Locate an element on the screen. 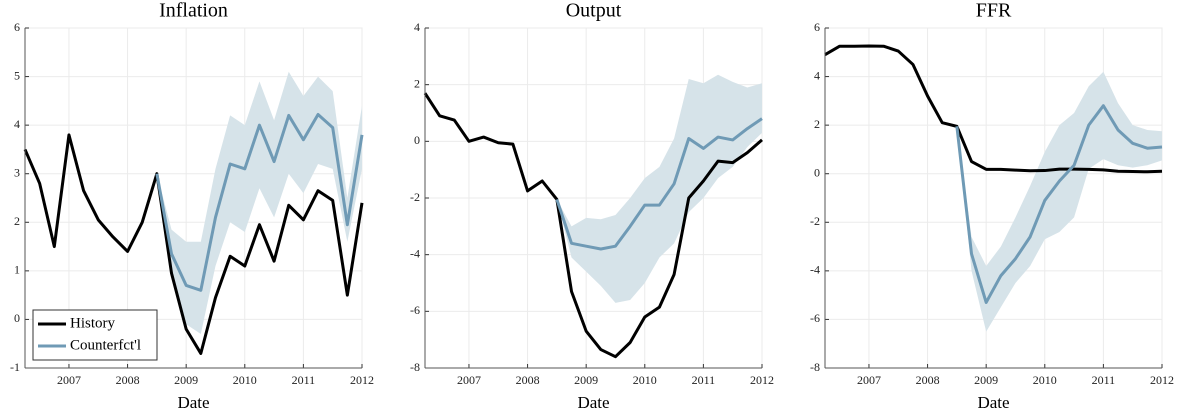 This screenshot has width=1183, height=419. y-tick-label: -1 is located at coordinates (15, 367).